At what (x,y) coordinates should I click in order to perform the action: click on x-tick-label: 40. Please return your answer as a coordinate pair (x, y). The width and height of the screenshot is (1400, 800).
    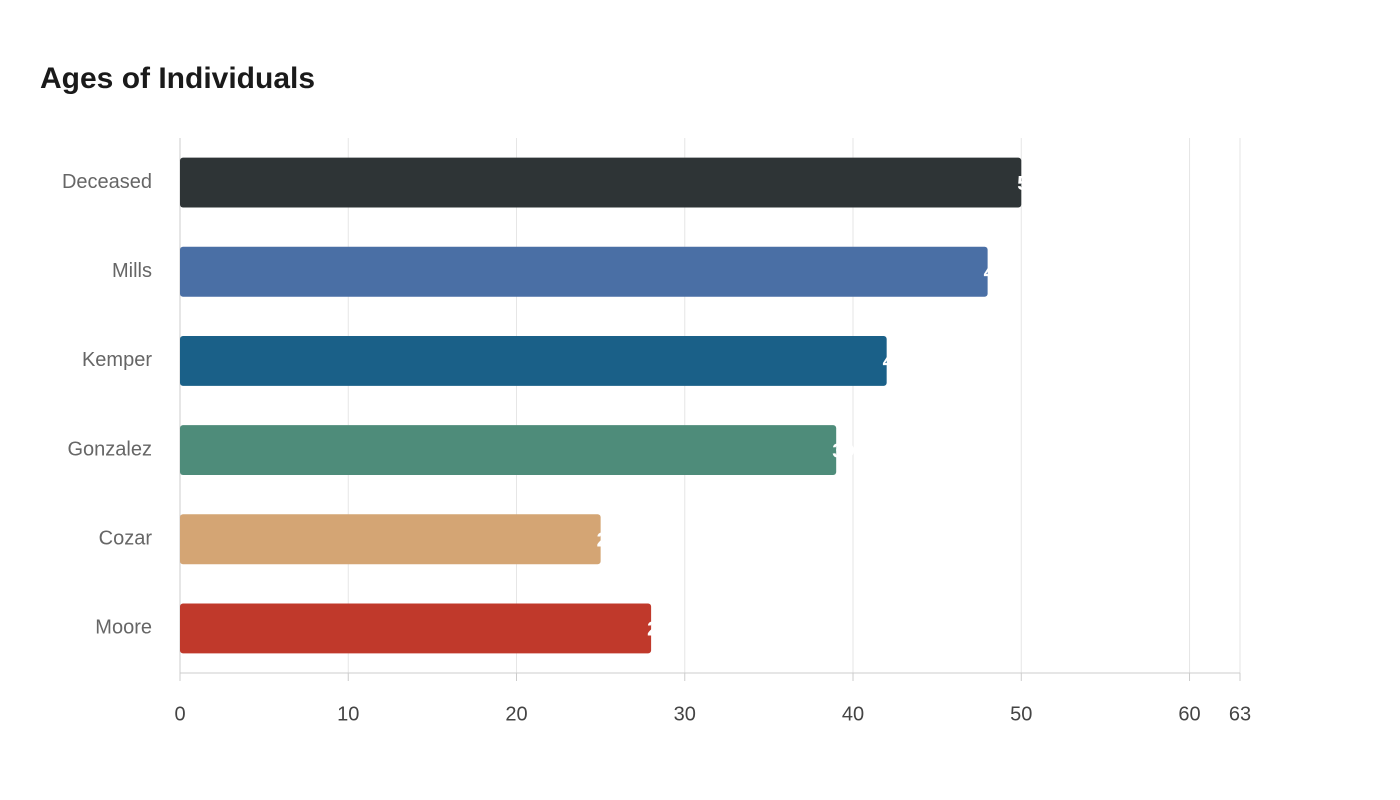
    Looking at the image, I should click on (853, 714).